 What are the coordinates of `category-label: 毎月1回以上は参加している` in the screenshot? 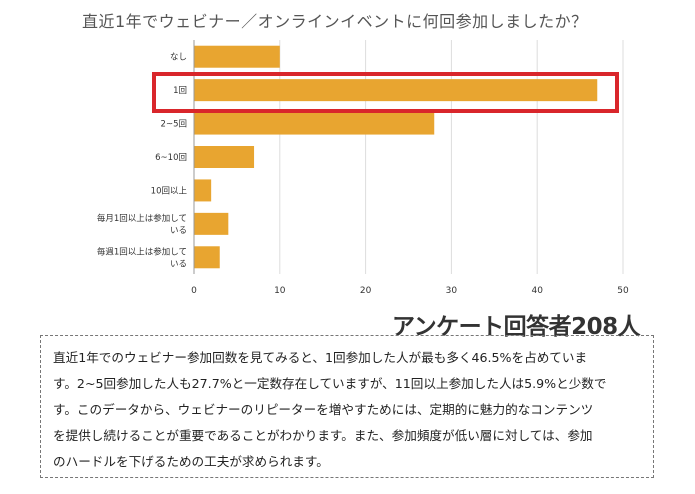 It's located at (142, 224).